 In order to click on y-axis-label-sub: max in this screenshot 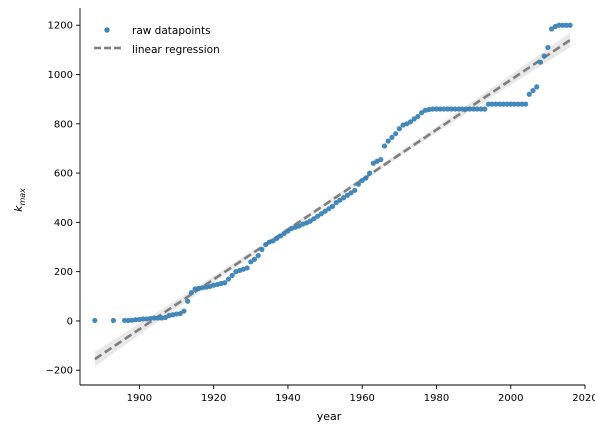, I will do `click(22, 197)`.